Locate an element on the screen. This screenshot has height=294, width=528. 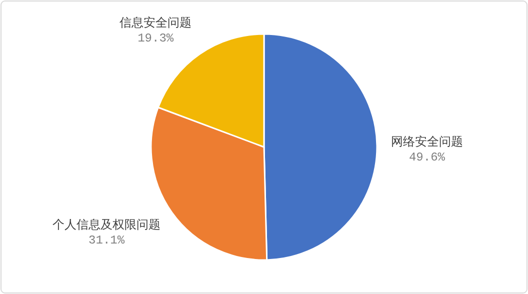
data-label: 19.3% is located at coordinates (156, 39).